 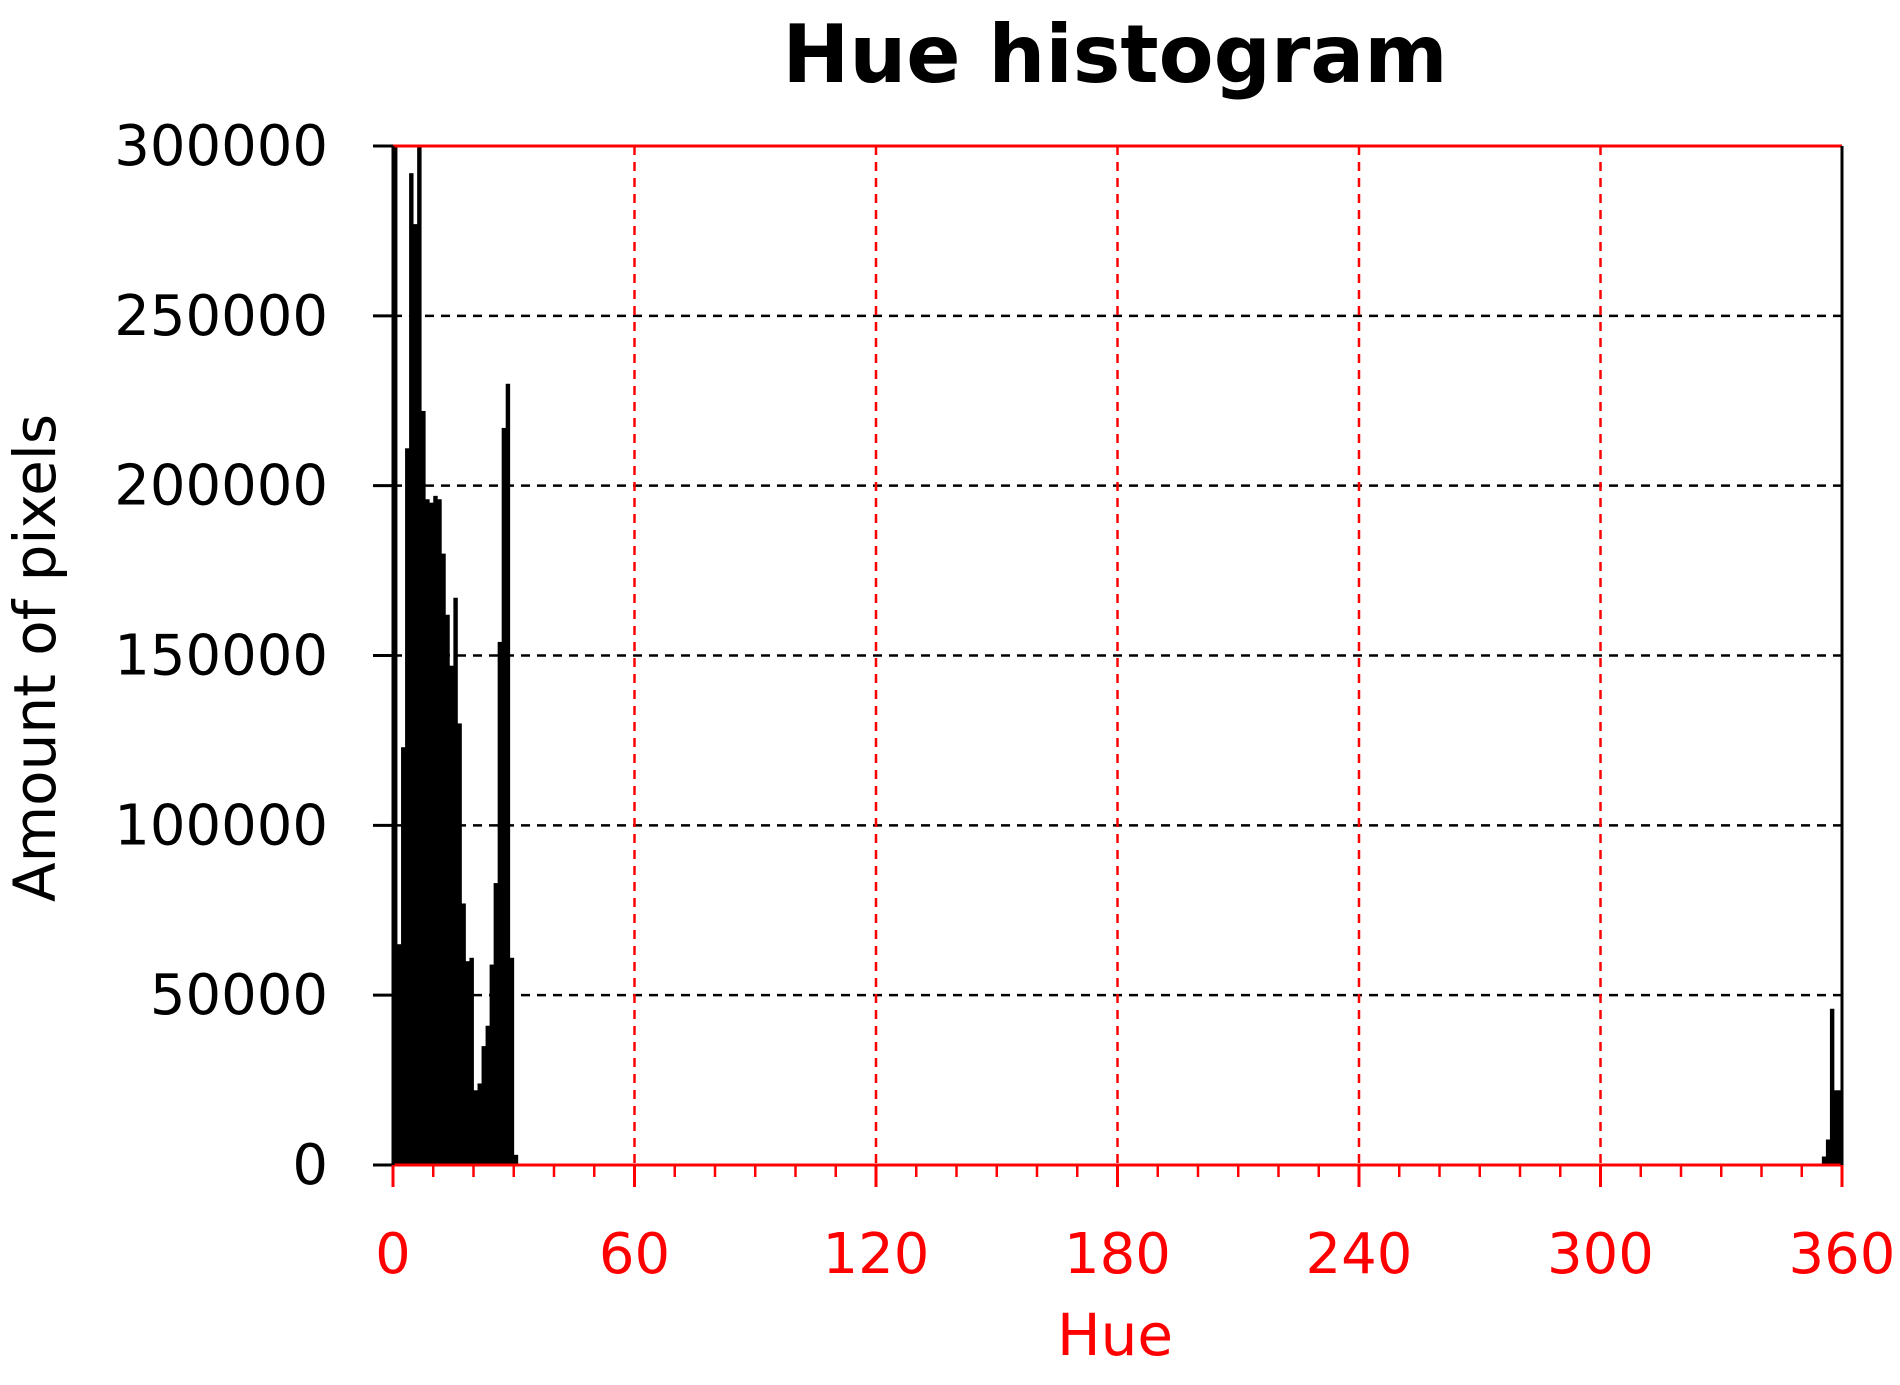 I want to click on y-axis-label: Amount of pixels, so click(x=35, y=658).